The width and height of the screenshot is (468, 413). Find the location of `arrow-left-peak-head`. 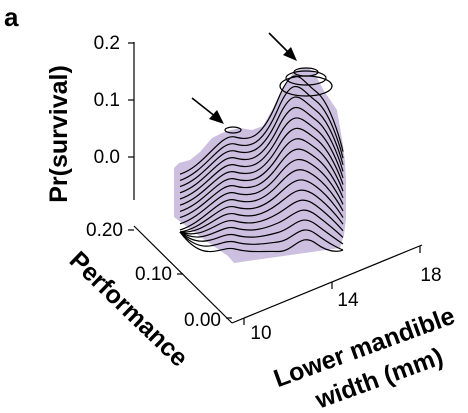

arrow-left-peak-head is located at coordinates (216, 117).